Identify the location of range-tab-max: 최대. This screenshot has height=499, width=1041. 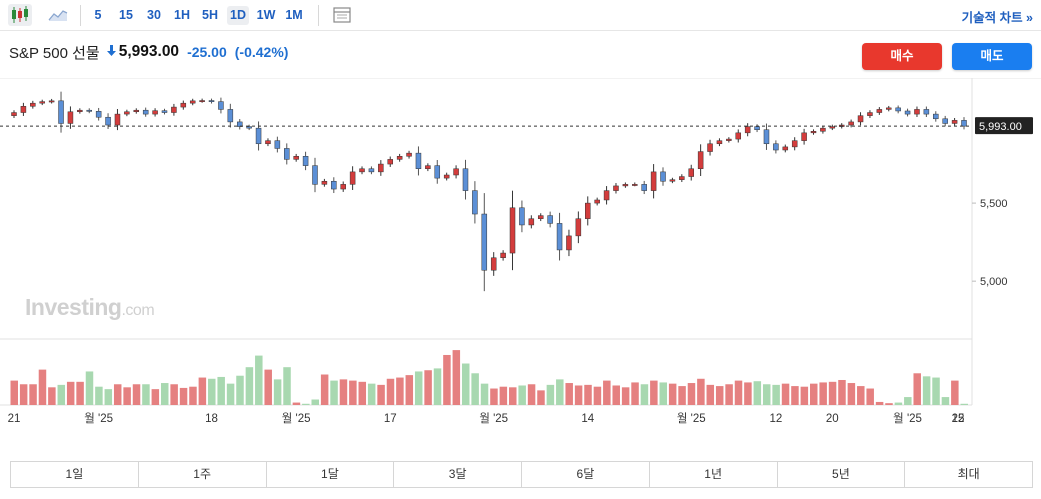
(968, 474).